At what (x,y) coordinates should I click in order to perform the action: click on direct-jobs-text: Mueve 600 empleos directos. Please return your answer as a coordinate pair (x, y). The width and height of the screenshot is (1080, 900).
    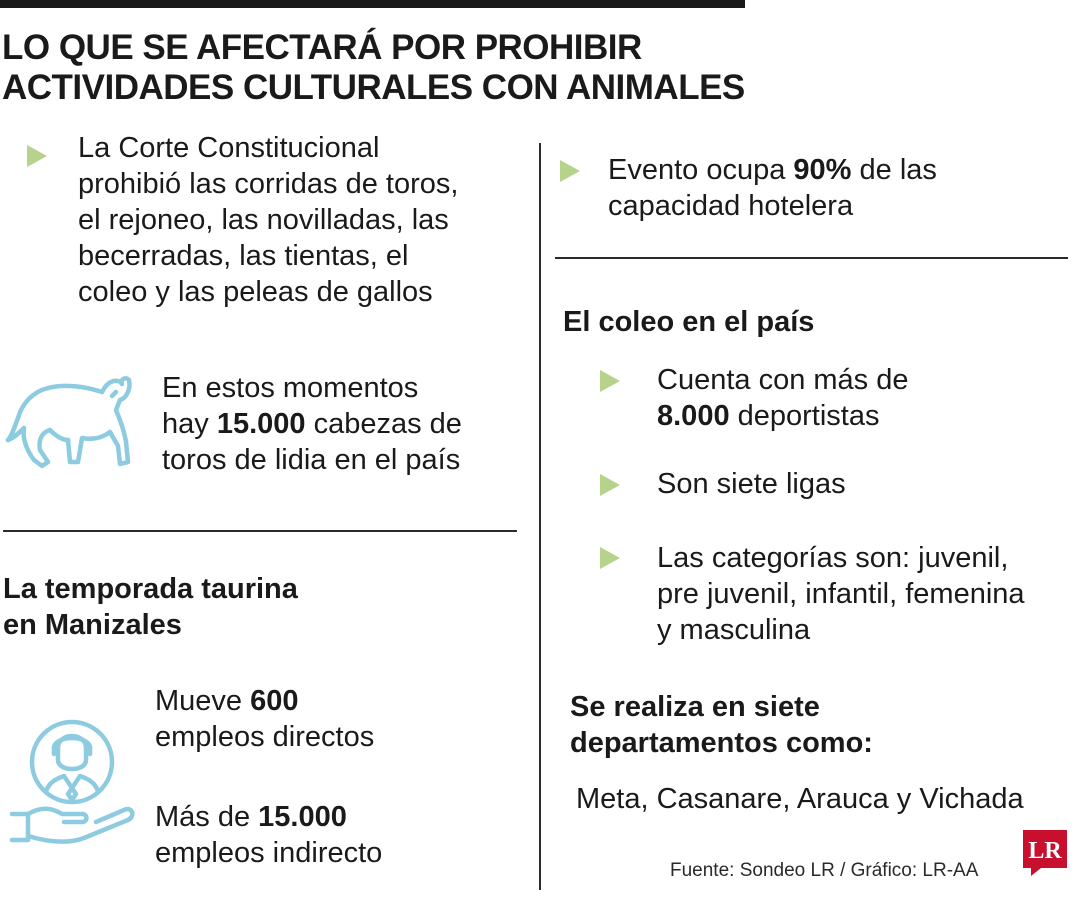
    Looking at the image, I should click on (265, 719).